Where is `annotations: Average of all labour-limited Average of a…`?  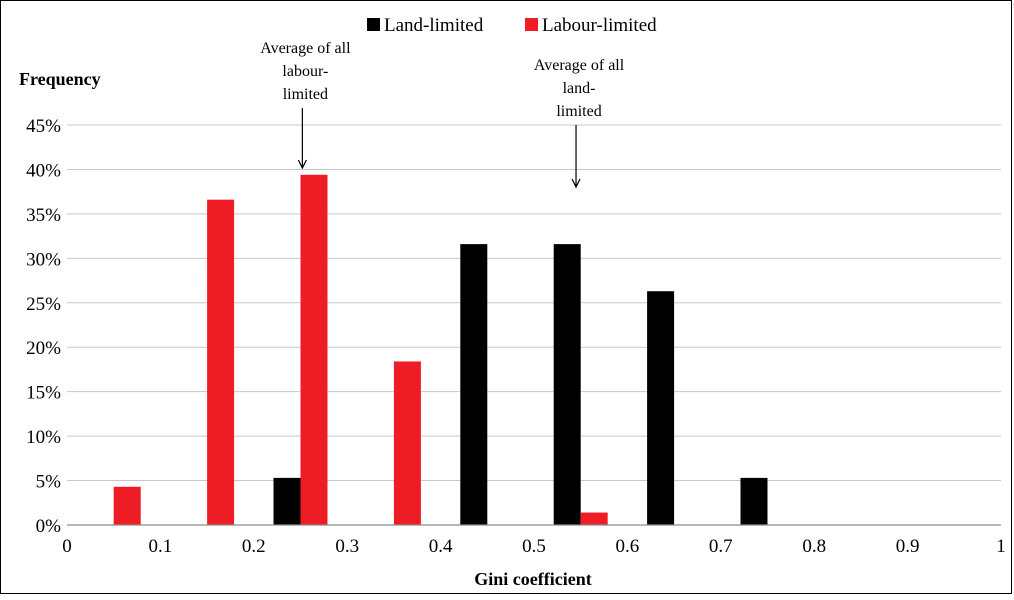 annotations: Average of all labour-limited Average of a… is located at coordinates (442, 114).